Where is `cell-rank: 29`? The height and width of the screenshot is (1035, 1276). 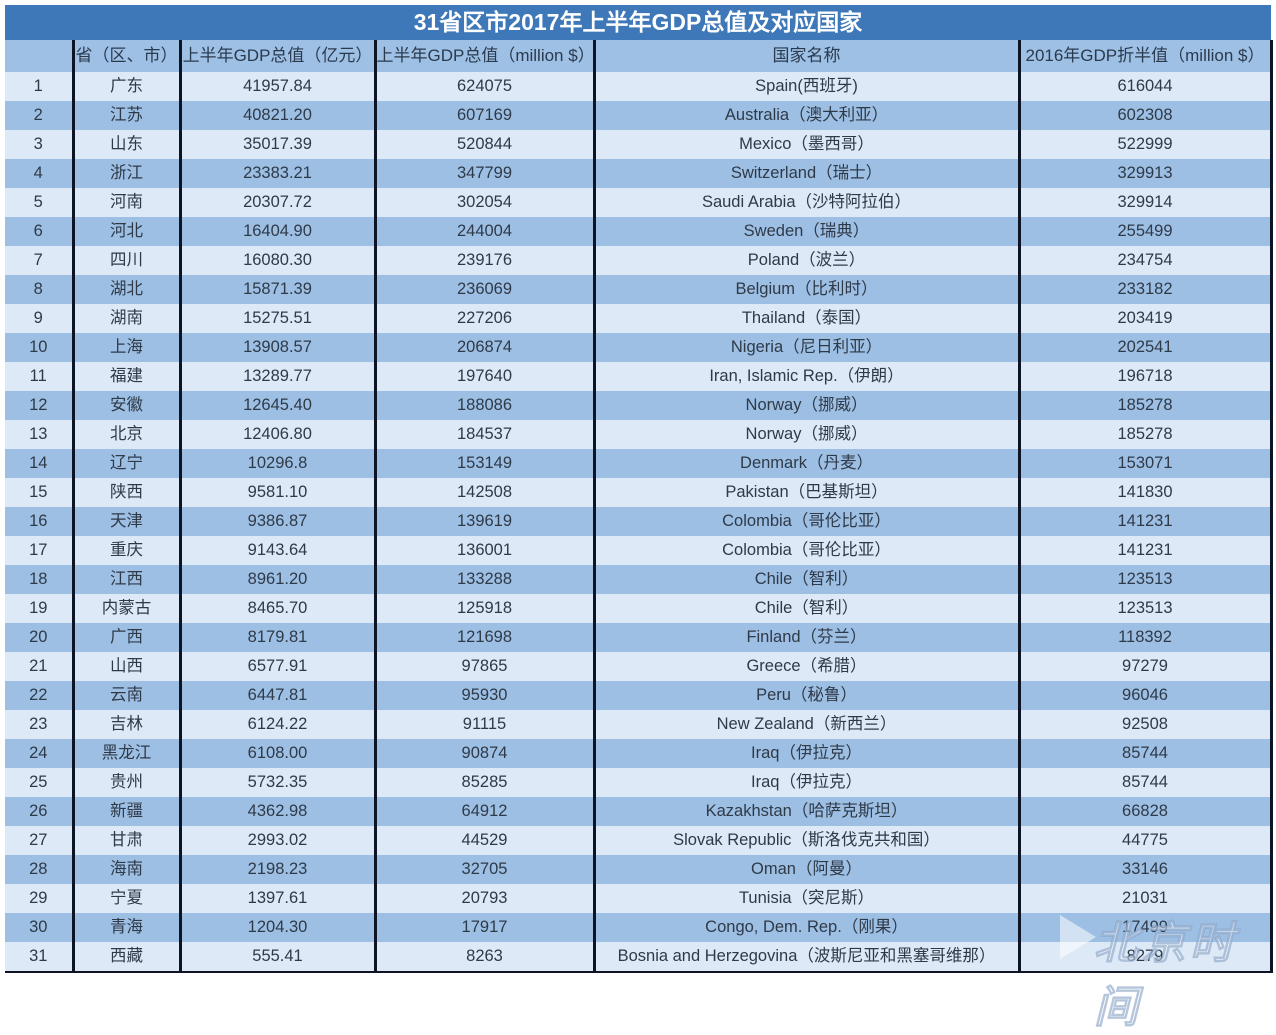 cell-rank: 29 is located at coordinates (38, 898).